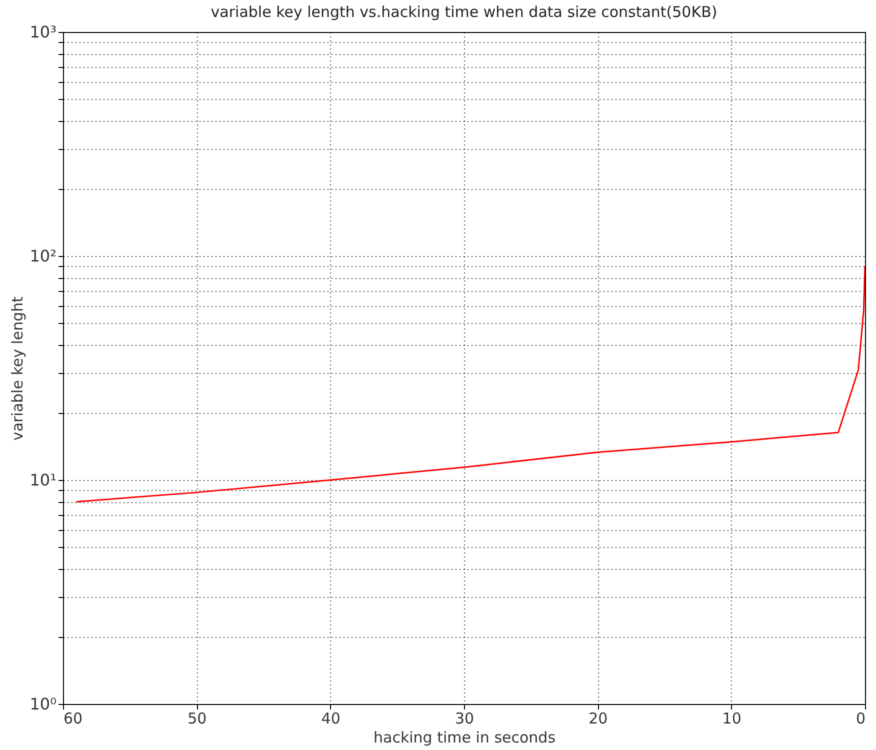 Image resolution: width=876 pixels, height=750 pixels. What do you see at coordinates (598, 719) in the screenshot?
I see `x-tick-label: 20` at bounding box center [598, 719].